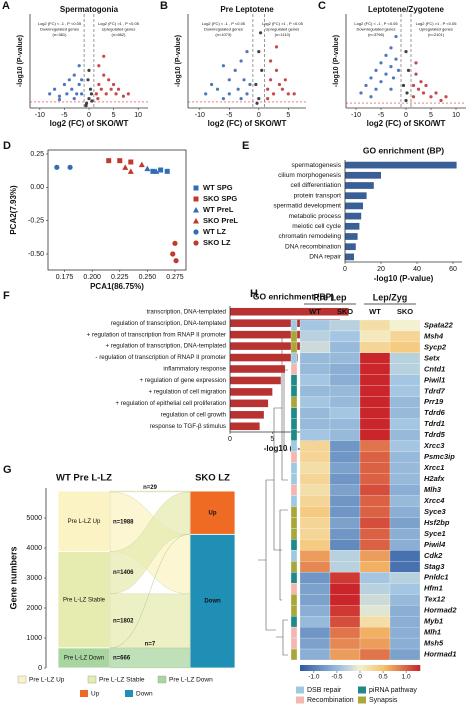 Image resolution: width=474 pixels, height=706 pixels. What do you see at coordinates (212, 602) in the screenshot?
I see `node-label: Down` at bounding box center [212, 602].